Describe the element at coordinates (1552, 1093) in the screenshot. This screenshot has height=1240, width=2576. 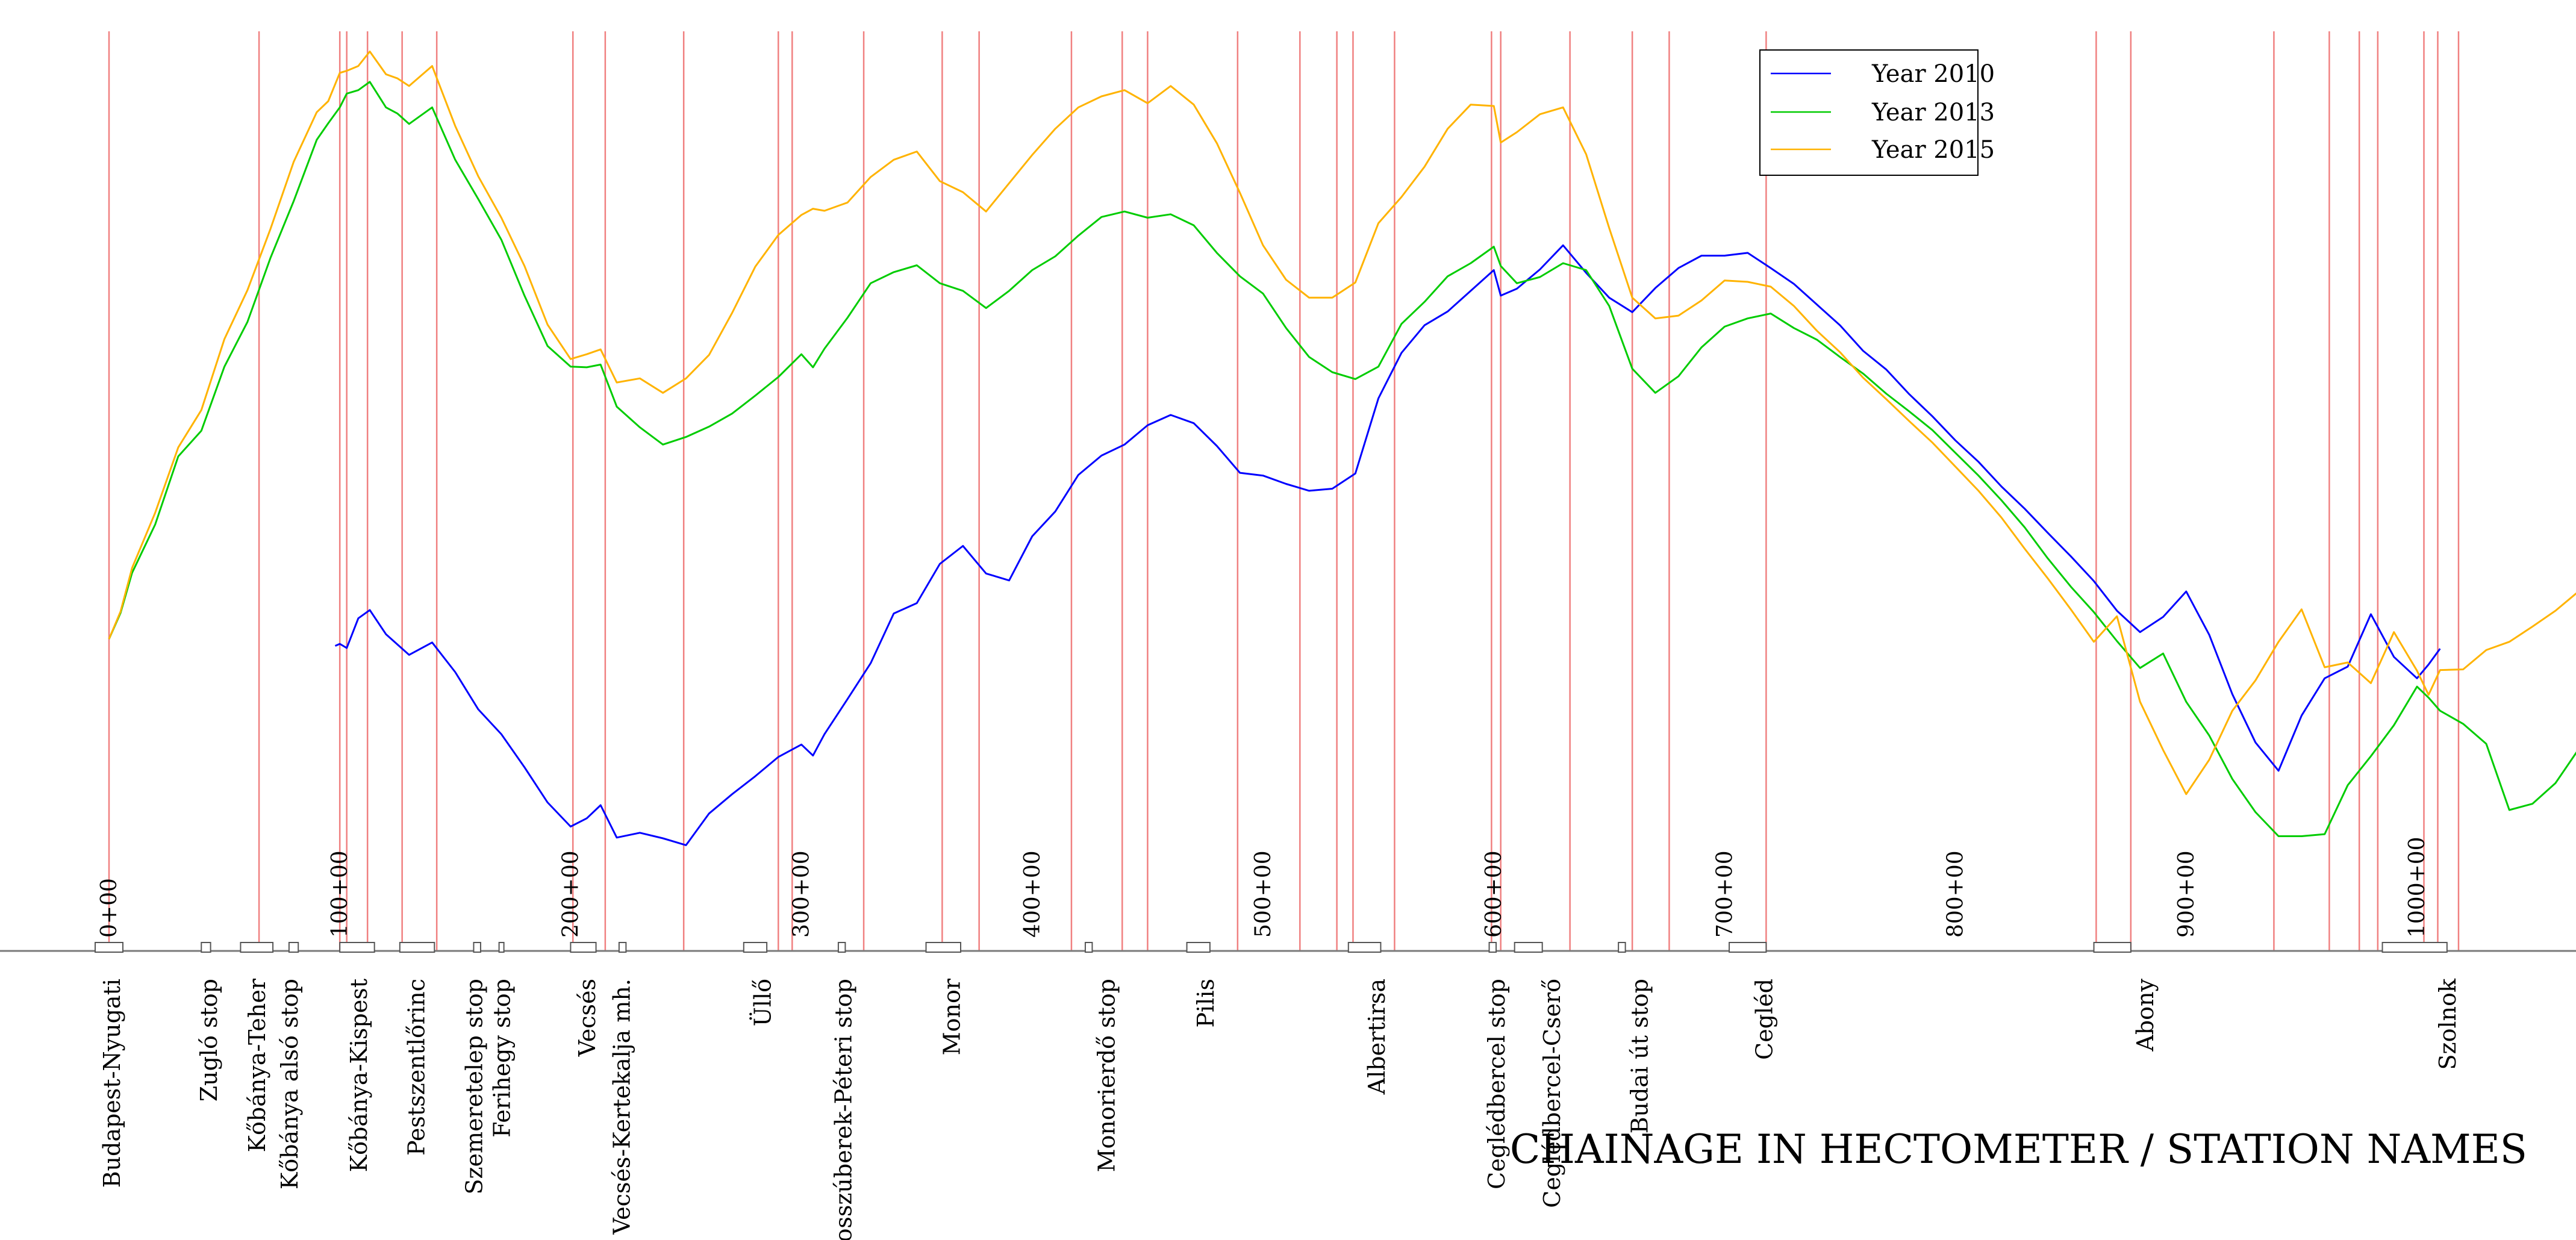
I see `station-label: Ceglédbercel-Cserő` at that location.